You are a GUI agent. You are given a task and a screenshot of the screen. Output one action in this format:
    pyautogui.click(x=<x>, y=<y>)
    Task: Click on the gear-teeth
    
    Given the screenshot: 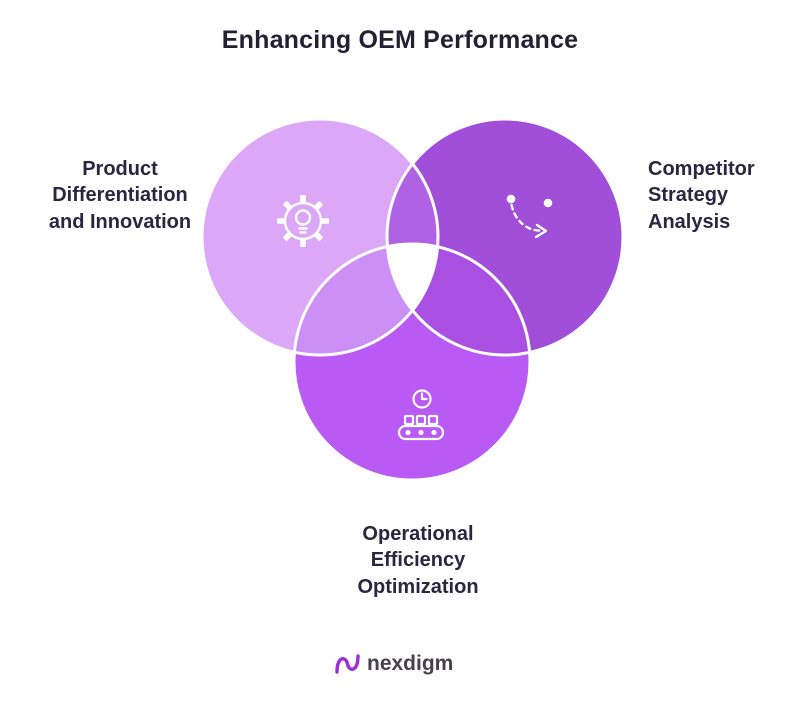 What is the action you would take?
    pyautogui.click(x=303, y=221)
    